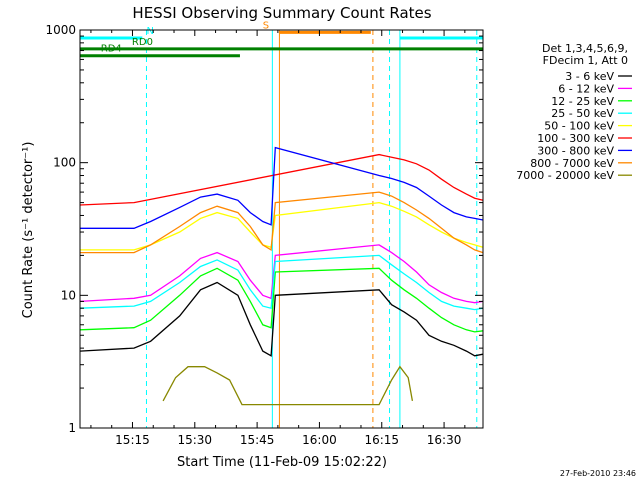  Describe the element at coordinates (586, 88) in the screenshot. I see `legend-label-2: 6 - 12 keV` at that location.